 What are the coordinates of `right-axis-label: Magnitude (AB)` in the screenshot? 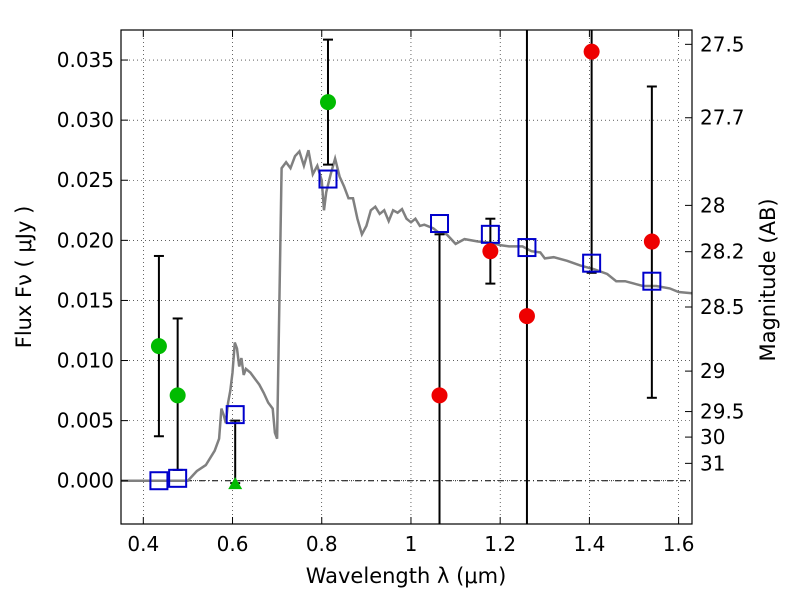 It's located at (768, 279).